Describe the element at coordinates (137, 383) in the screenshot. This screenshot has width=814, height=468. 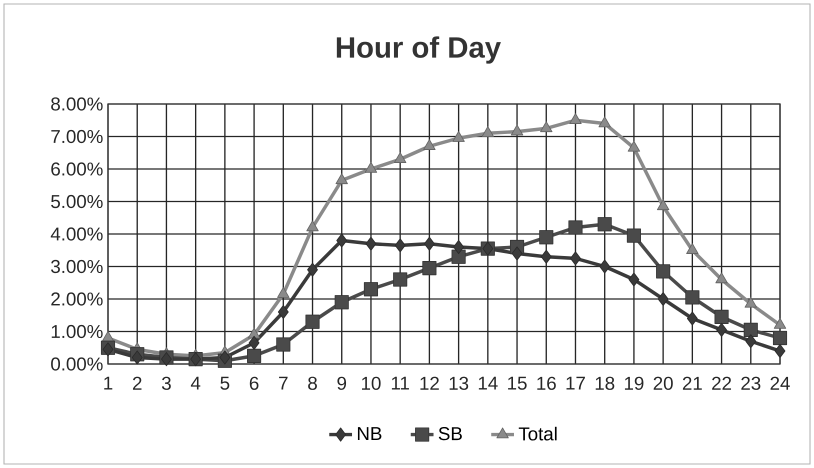
I see `x-tick-label: 2` at that location.